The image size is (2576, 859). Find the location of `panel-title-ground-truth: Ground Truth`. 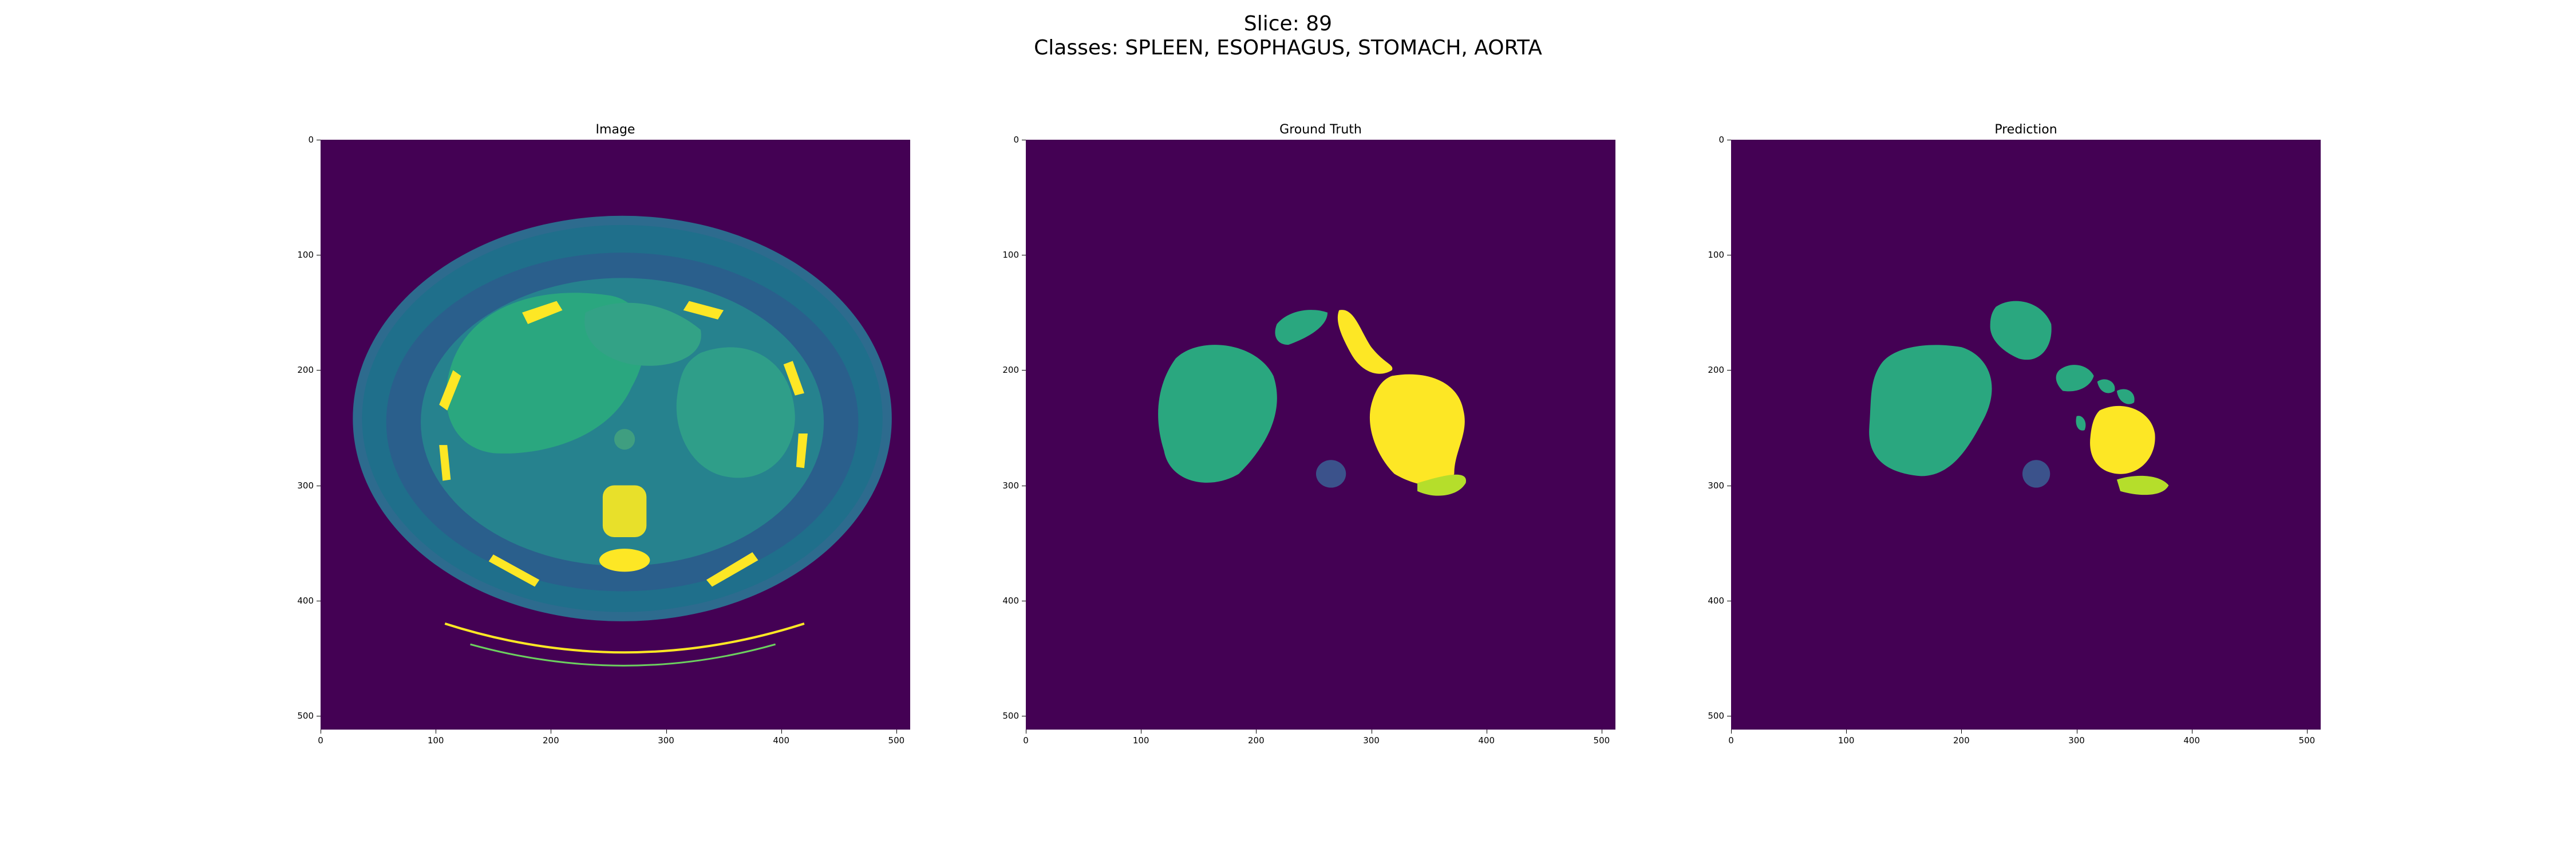

panel-title-ground-truth: Ground Truth is located at coordinates (1320, 130).